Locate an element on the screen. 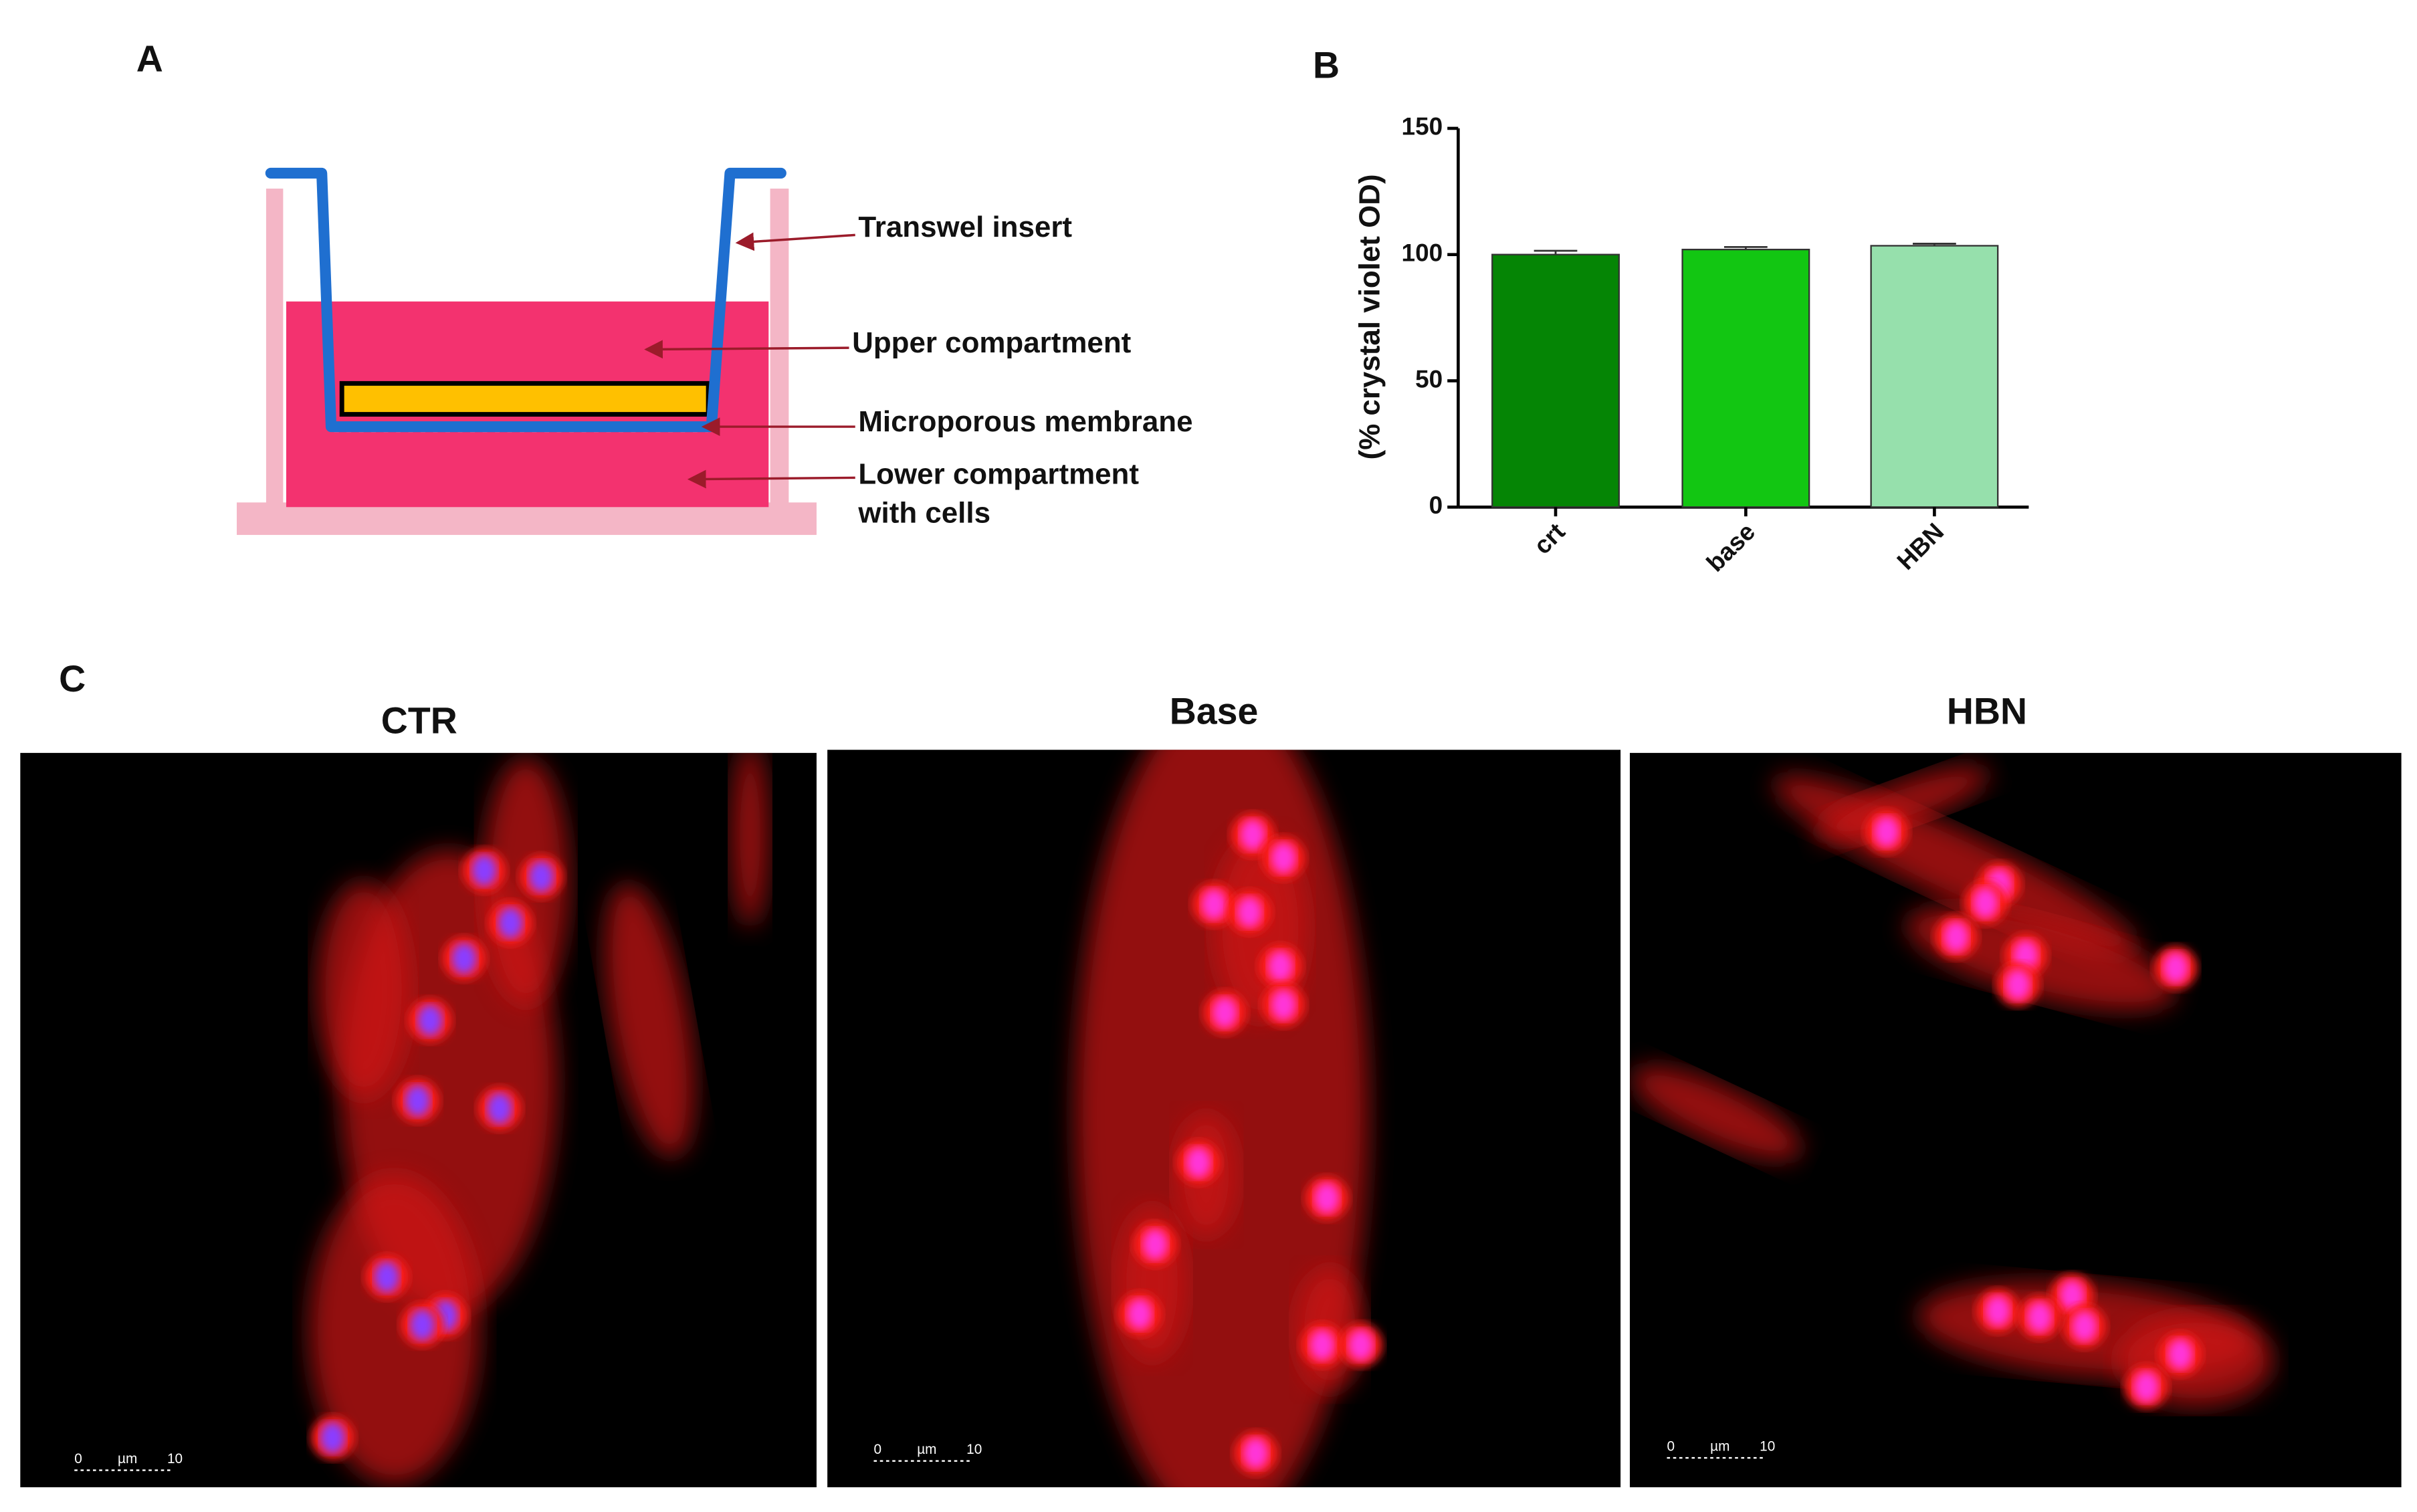  micrograph-title: HBN is located at coordinates (1987, 711).